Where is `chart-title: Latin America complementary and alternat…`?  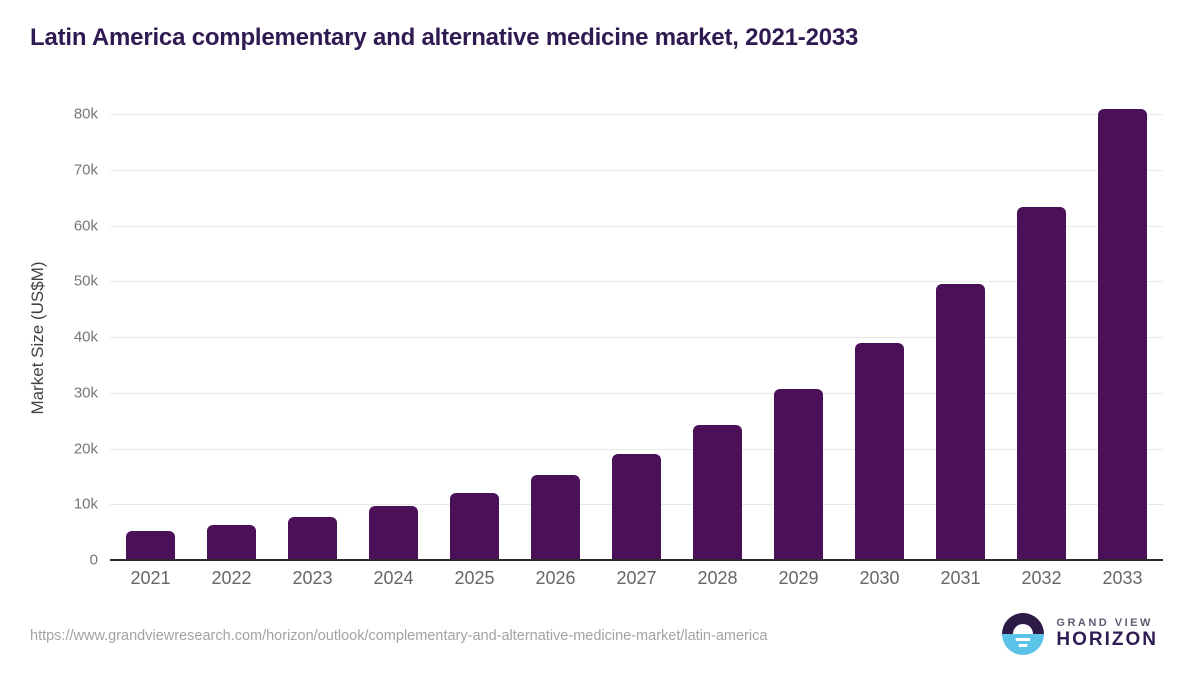
chart-title: Latin America complementary and alternat… is located at coordinates (444, 37).